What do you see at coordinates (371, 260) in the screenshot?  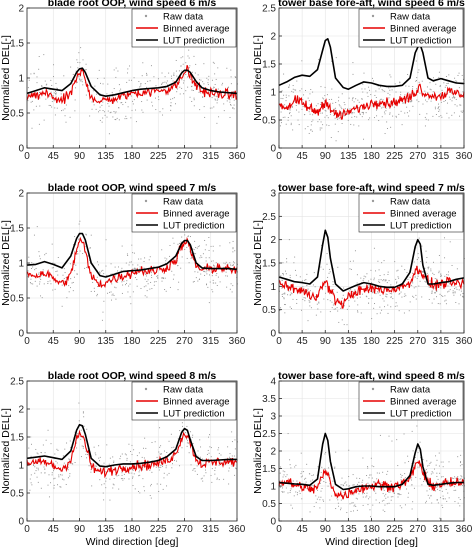 I see `lut-prediction-line` at bounding box center [371, 260].